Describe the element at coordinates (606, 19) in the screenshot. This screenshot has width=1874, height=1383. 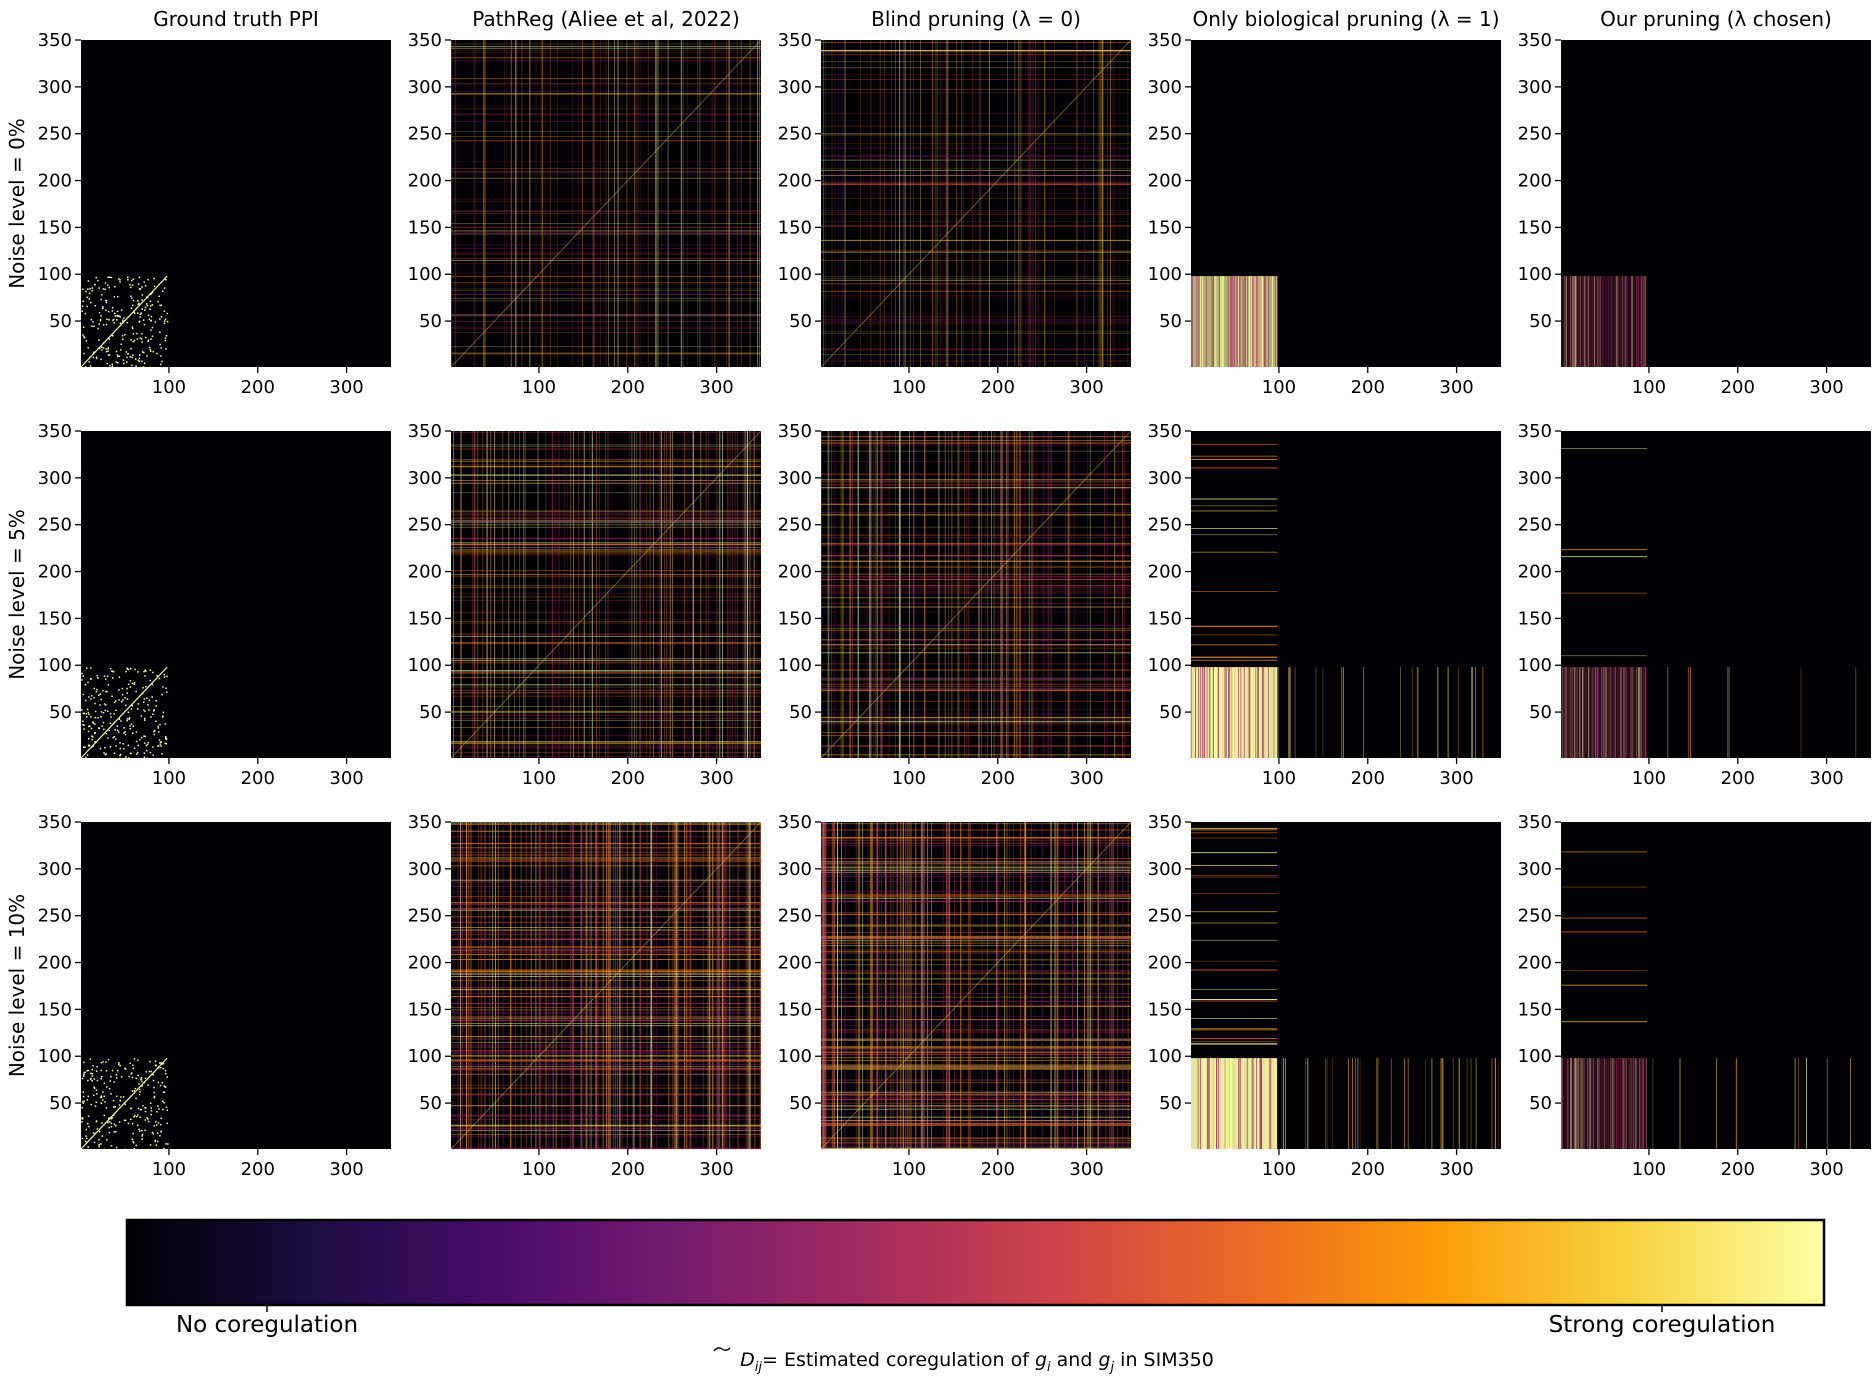
I see `column-title: PathReg (Aliee et al, 2022)` at that location.